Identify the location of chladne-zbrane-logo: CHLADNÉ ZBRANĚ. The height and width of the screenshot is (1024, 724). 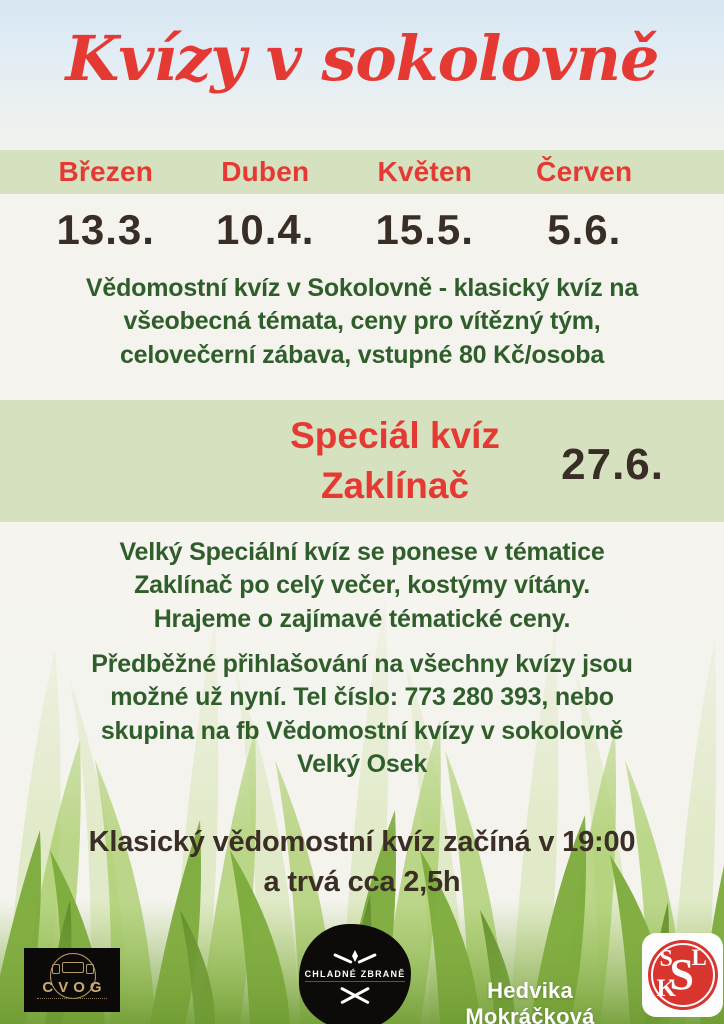
(355, 974).